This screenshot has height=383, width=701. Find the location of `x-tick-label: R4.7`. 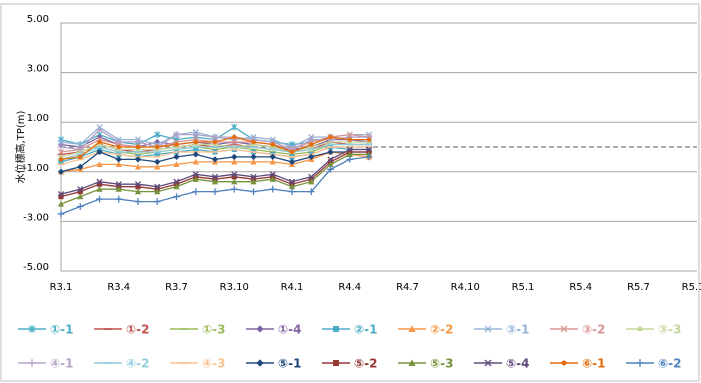

x-tick-label: R4.7 is located at coordinates (407, 287).